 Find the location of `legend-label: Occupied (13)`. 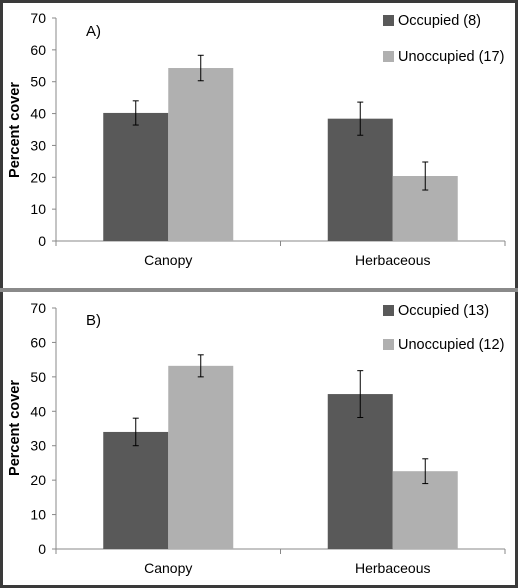

legend-label: Occupied (13) is located at coordinates (443, 311).